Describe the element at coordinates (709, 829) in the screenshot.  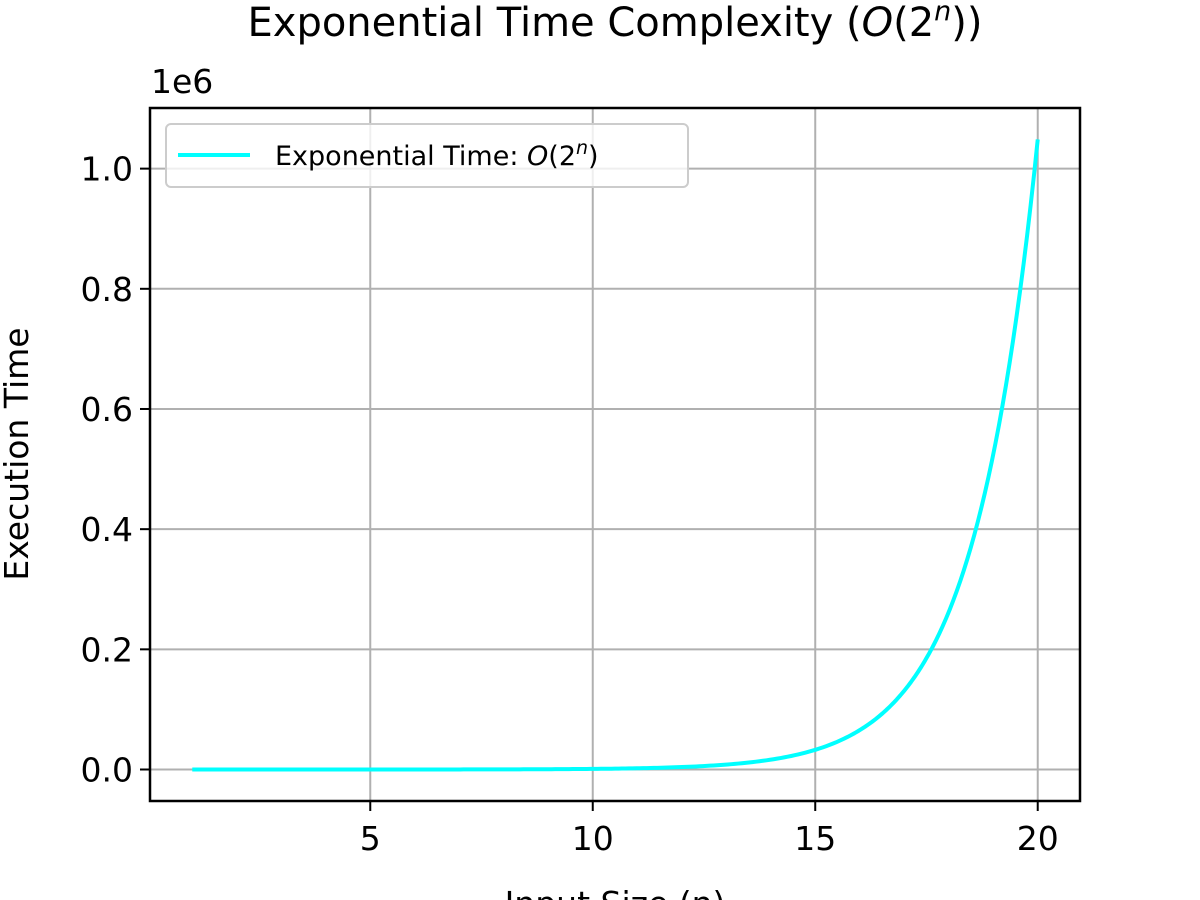
I see `x-axis-ticks: 5 10 15 20` at that location.